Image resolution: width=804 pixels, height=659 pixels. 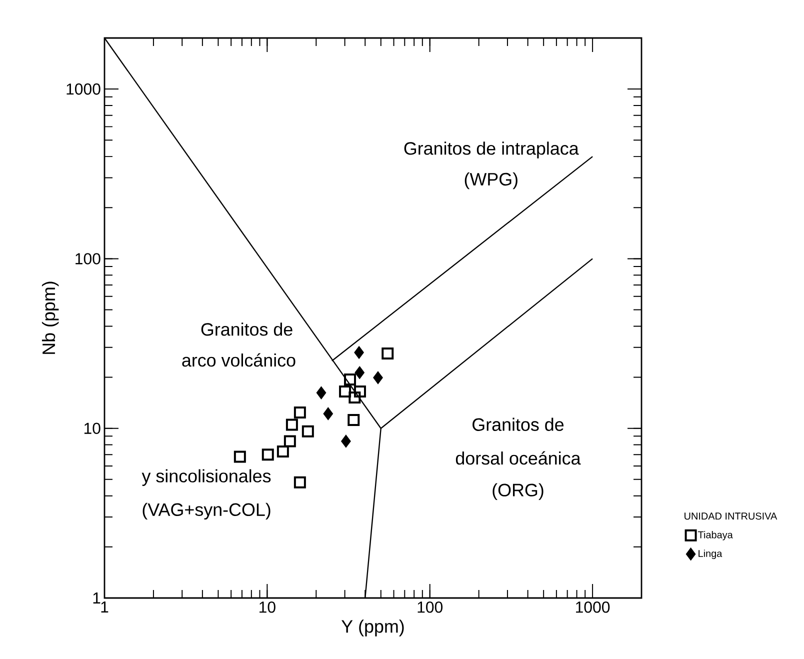 What do you see at coordinates (715, 535) in the screenshot?
I see `legend-label: Tiabaya` at bounding box center [715, 535].